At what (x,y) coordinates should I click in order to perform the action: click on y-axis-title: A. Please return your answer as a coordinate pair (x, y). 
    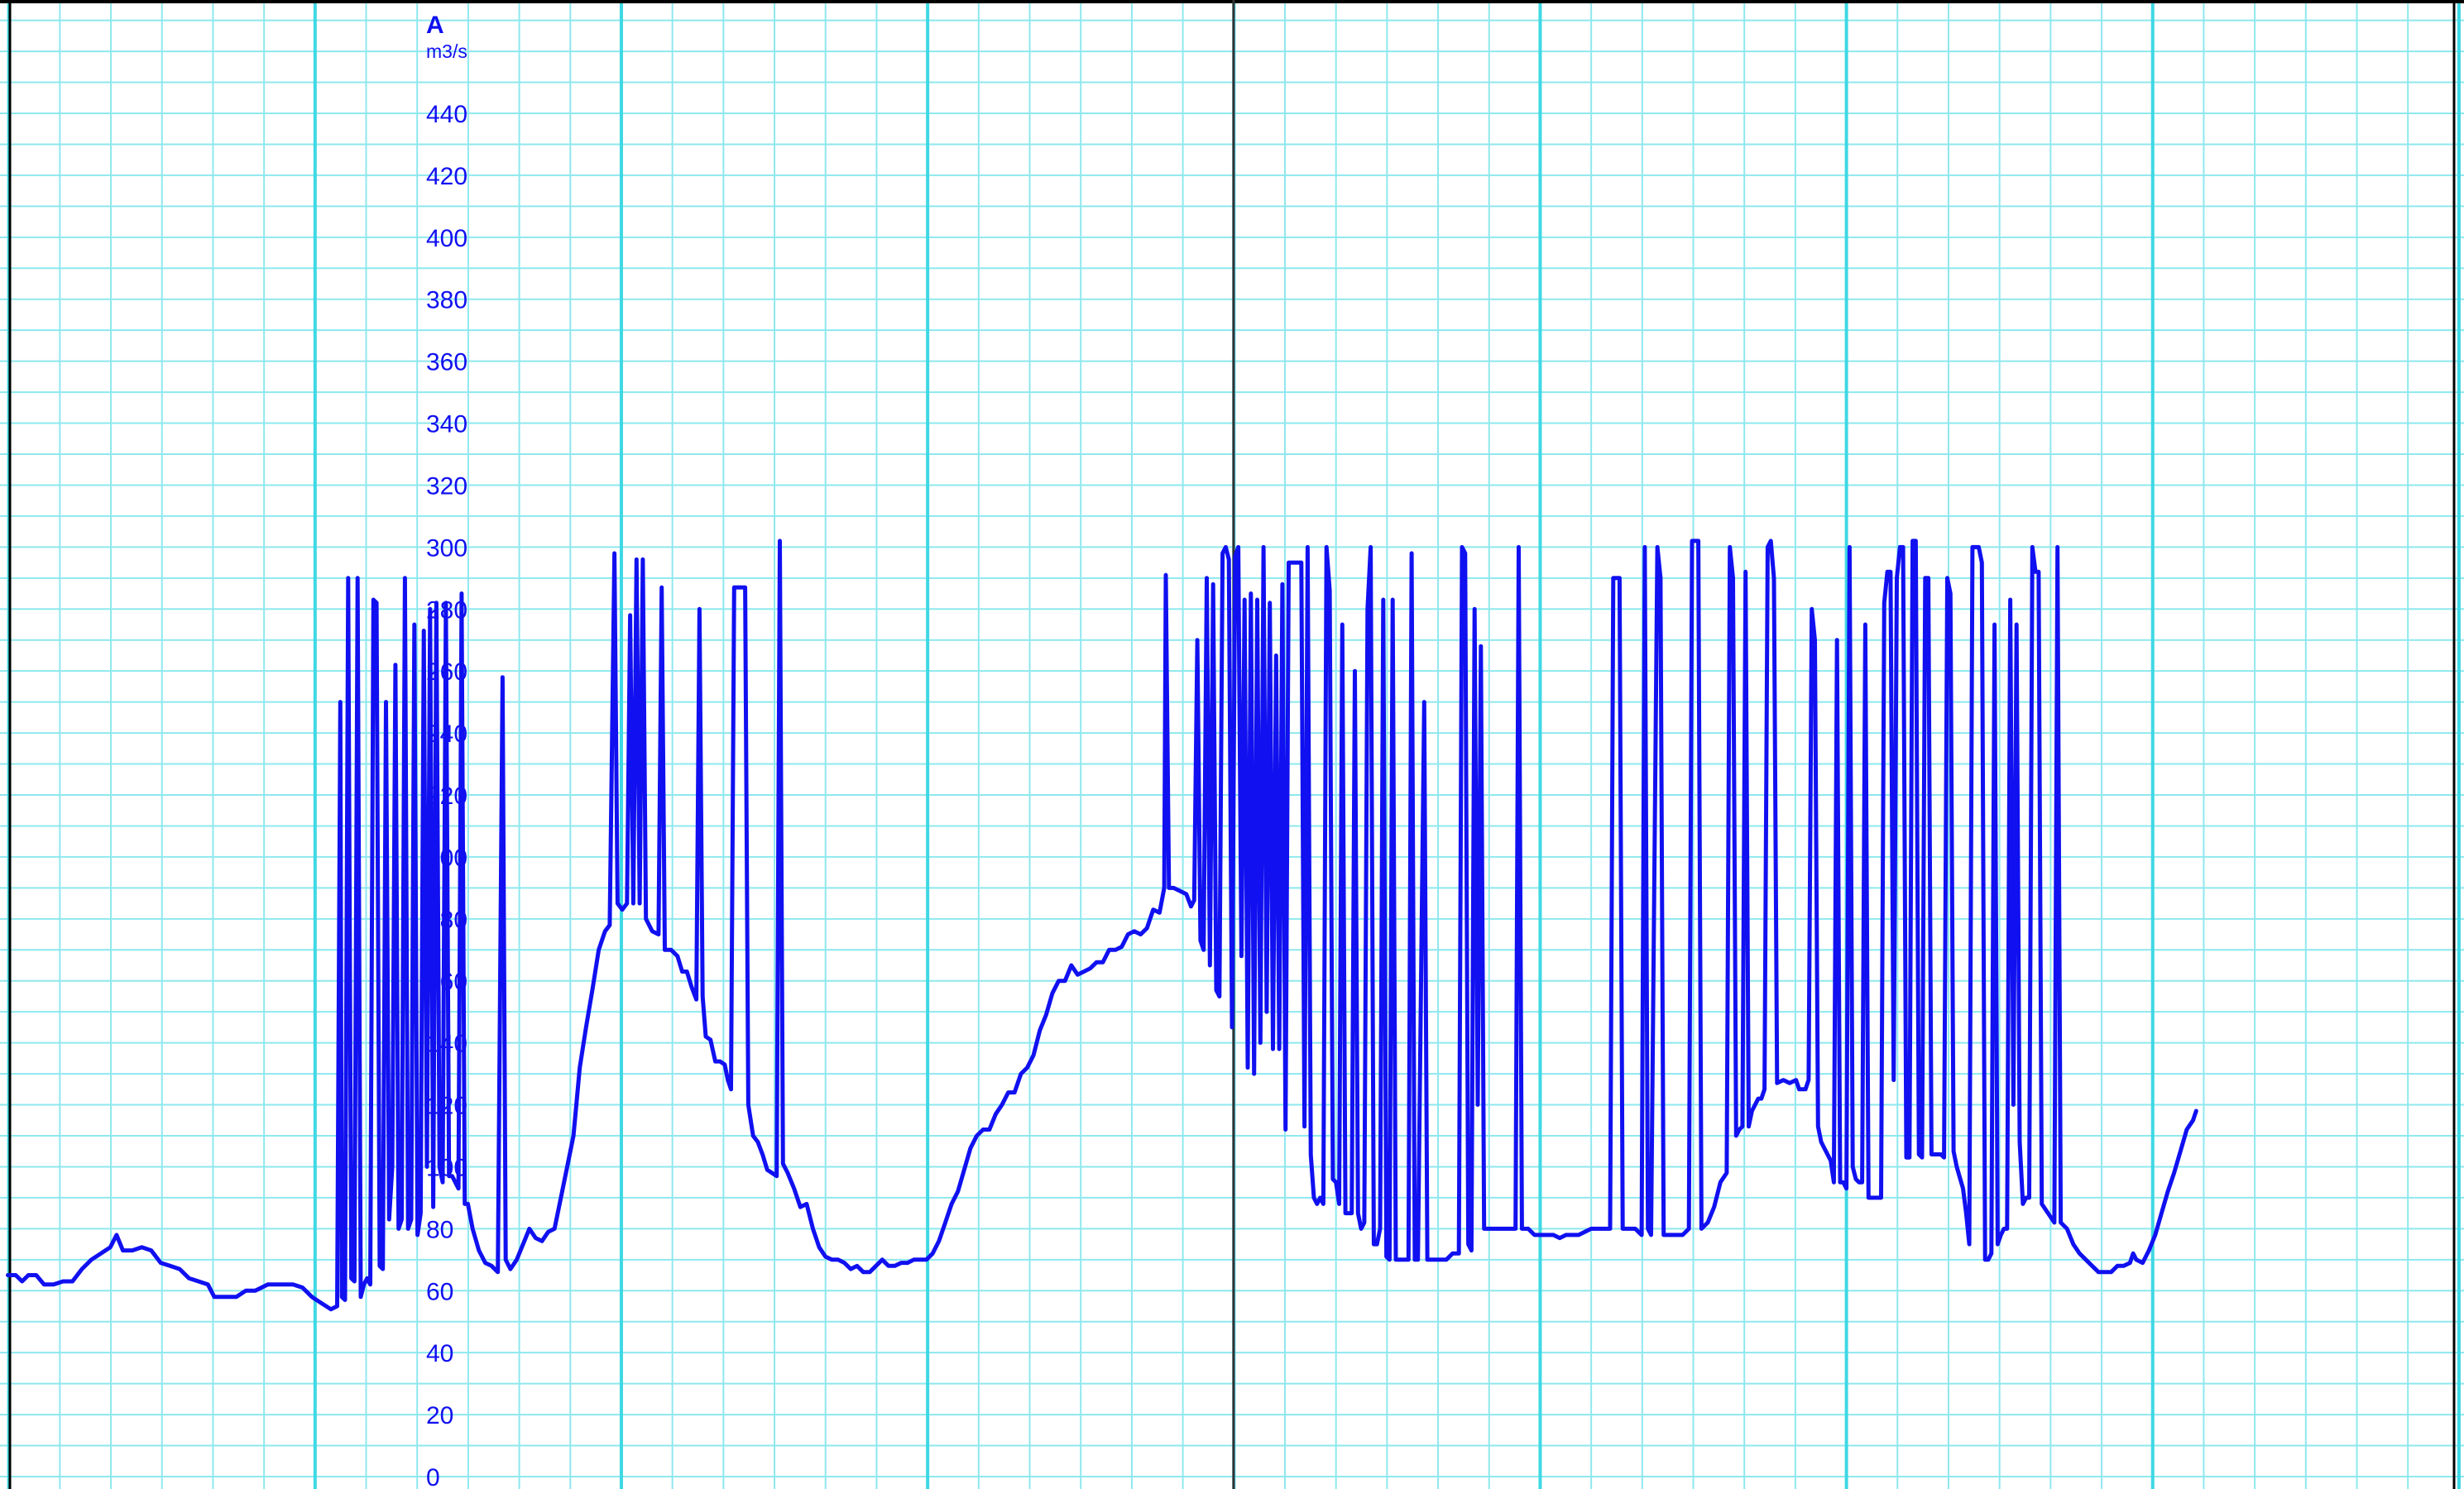
    Looking at the image, I should click on (435, 25).